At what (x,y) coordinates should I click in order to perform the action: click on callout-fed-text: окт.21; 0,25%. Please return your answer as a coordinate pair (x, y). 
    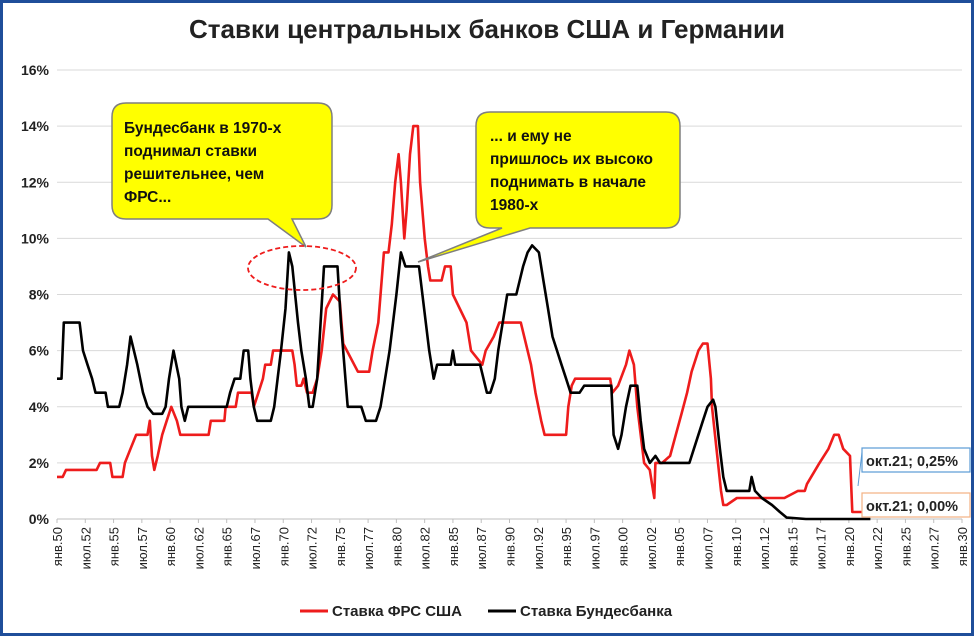
    Looking at the image, I should click on (912, 462).